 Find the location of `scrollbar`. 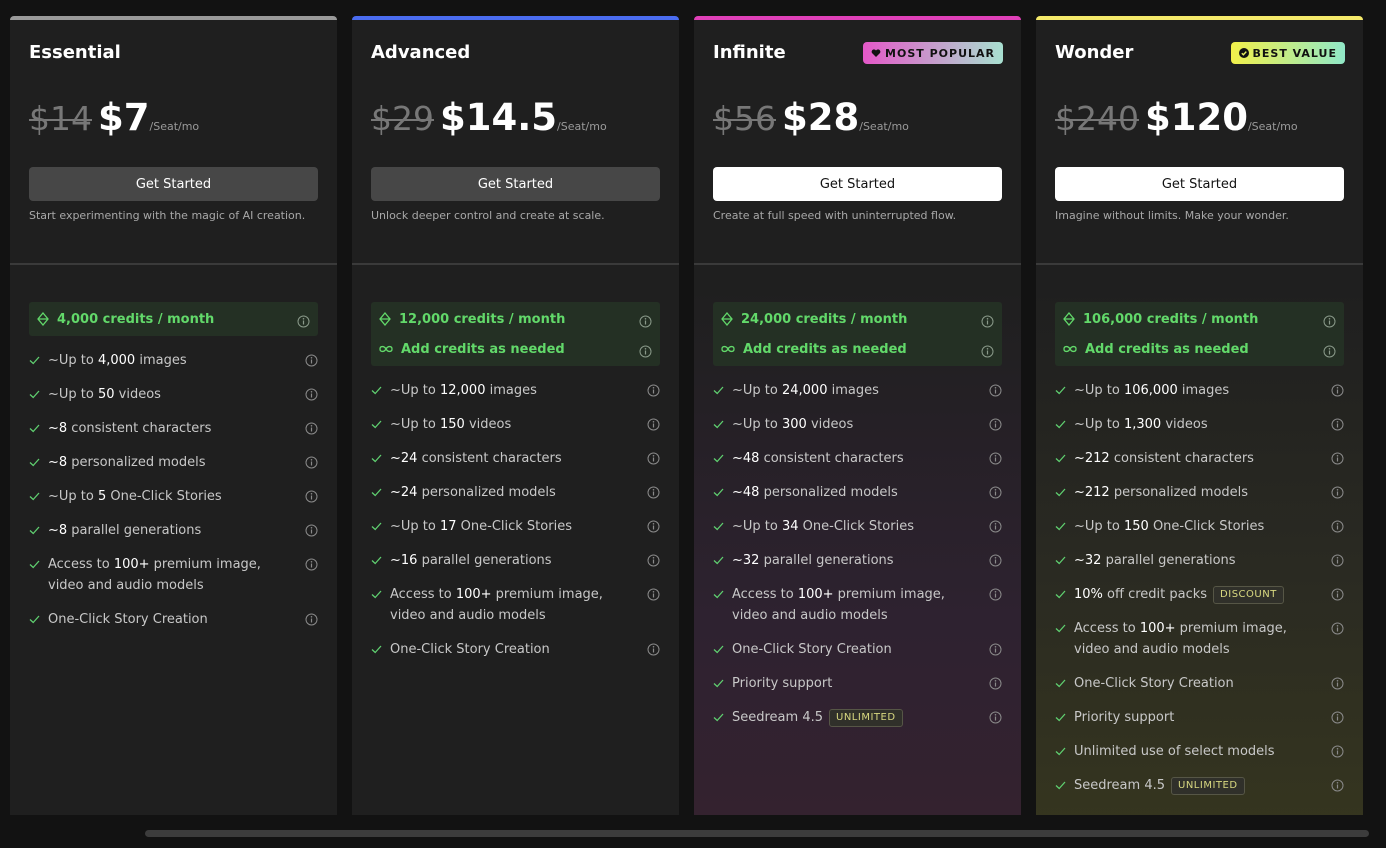

scrollbar is located at coordinates (757, 833).